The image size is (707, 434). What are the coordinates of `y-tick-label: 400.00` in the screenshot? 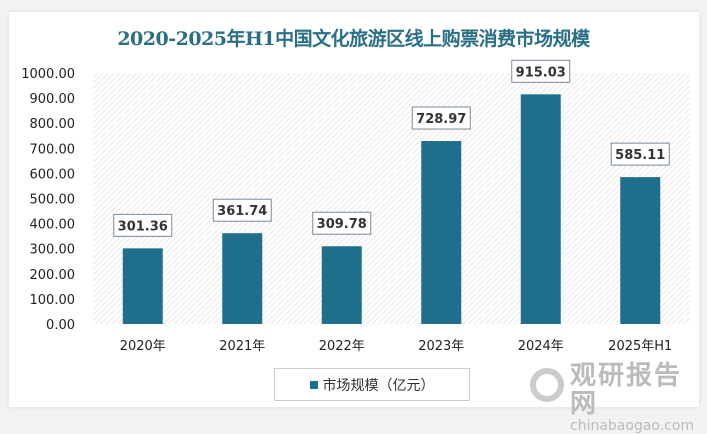 It's located at (53, 225).